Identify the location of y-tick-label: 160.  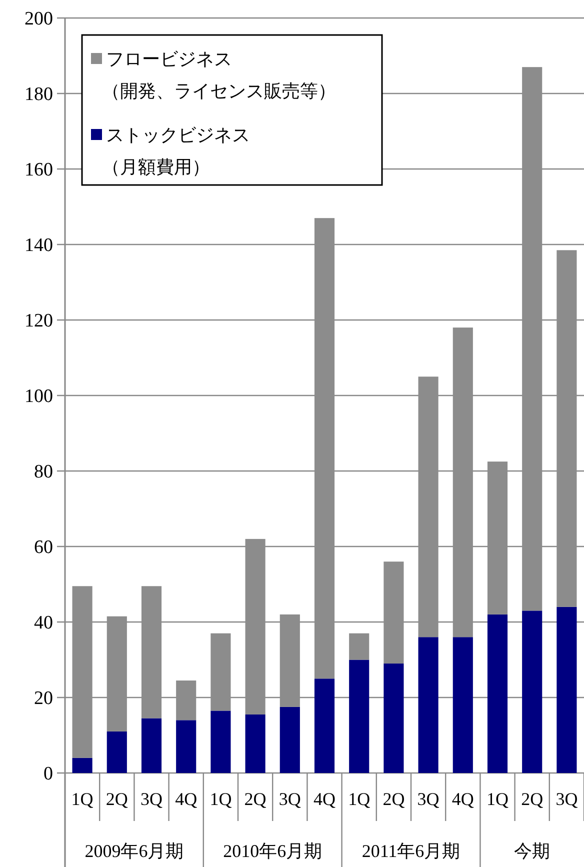
(38, 170).